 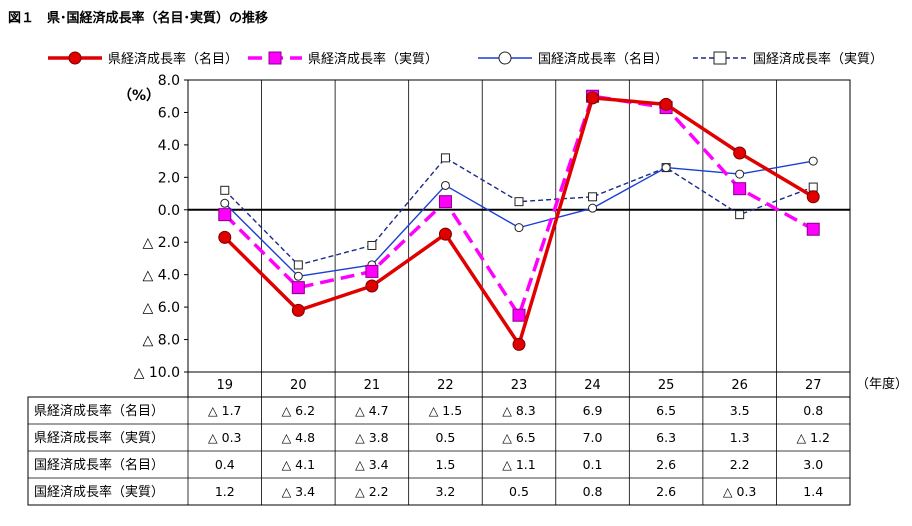 What do you see at coordinates (593, 464) in the screenshot?
I see `table-cell: 0.1` at bounding box center [593, 464].